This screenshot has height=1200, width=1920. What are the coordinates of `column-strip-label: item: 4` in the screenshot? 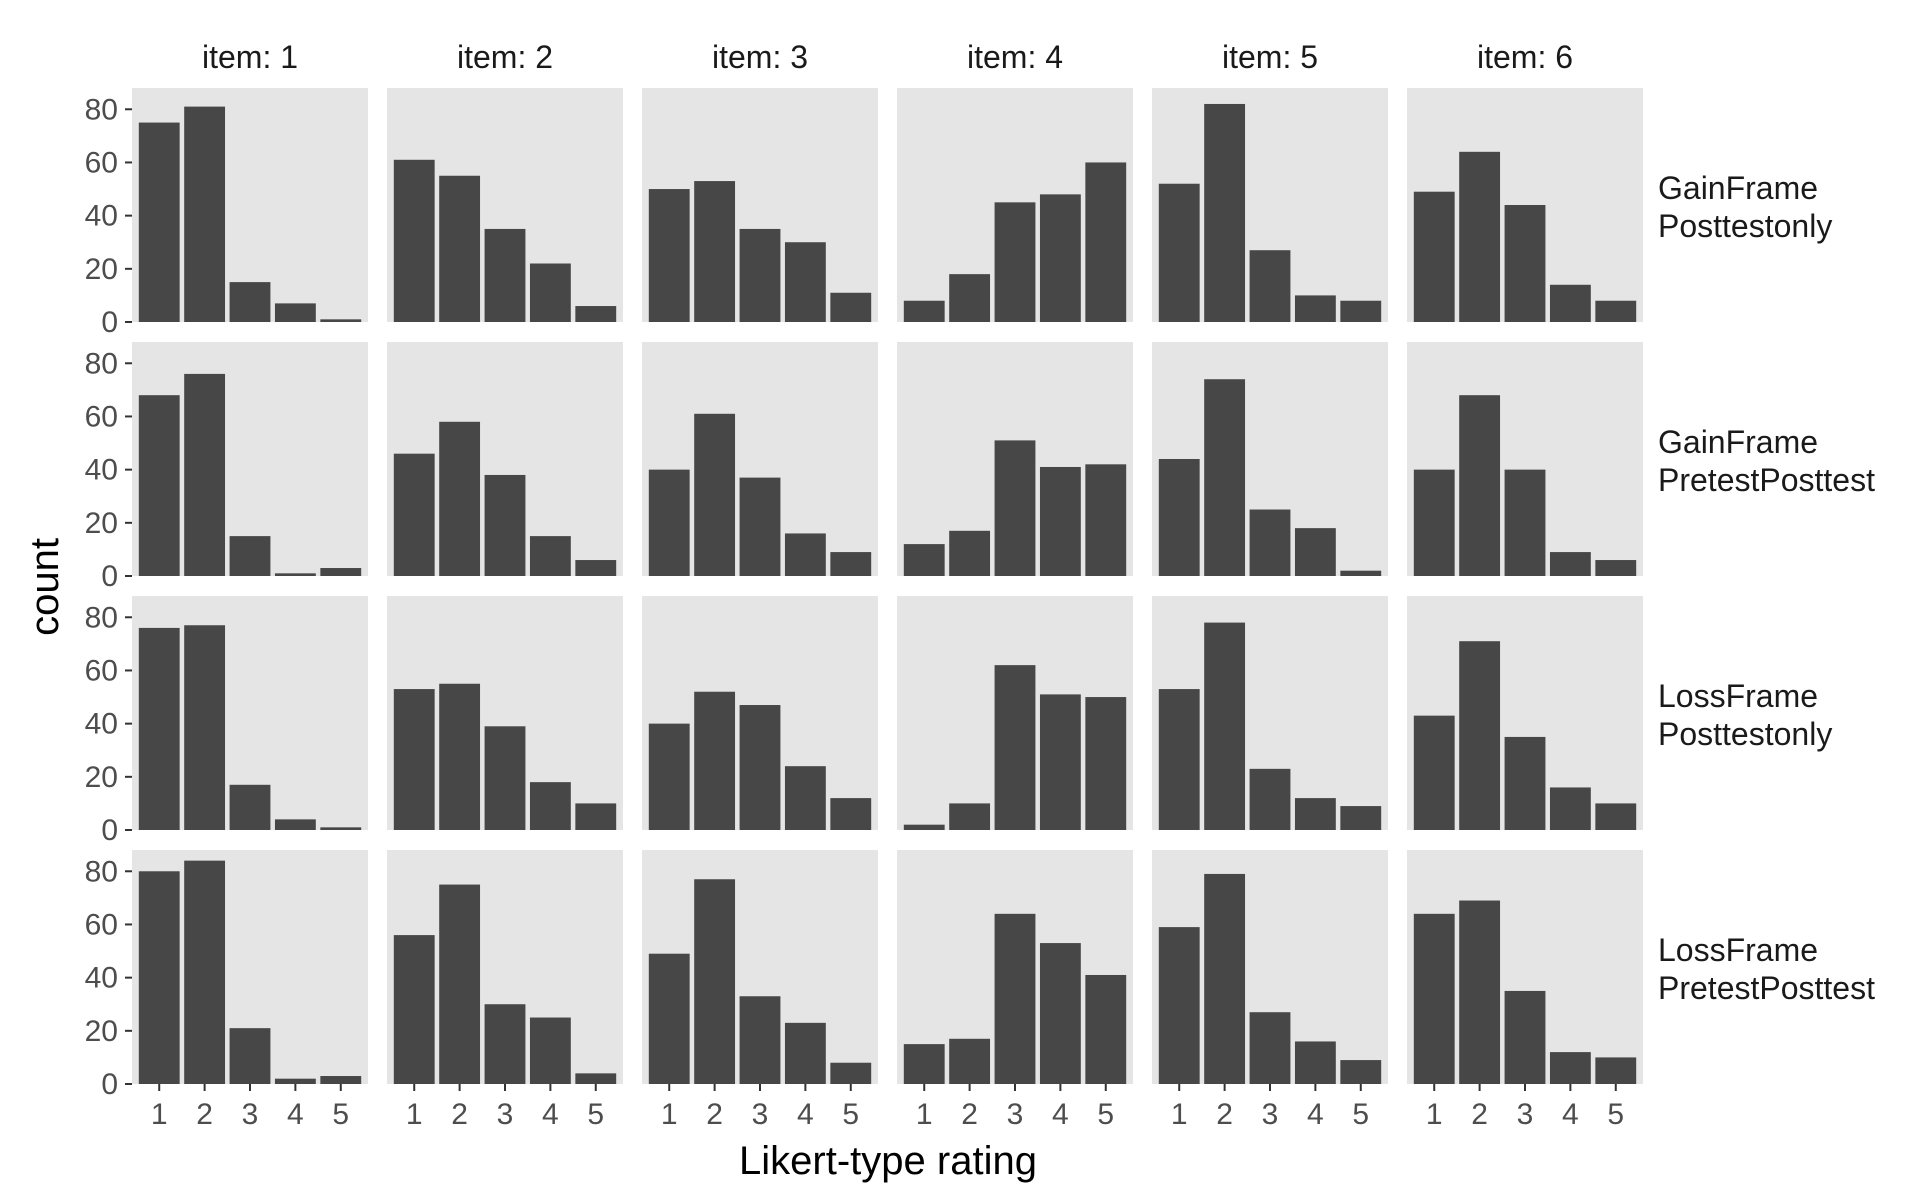 It's located at (1015, 57).